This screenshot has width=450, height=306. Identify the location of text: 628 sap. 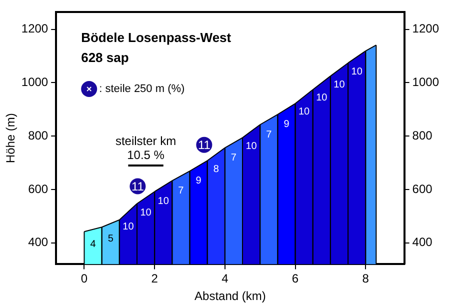
(105, 57).